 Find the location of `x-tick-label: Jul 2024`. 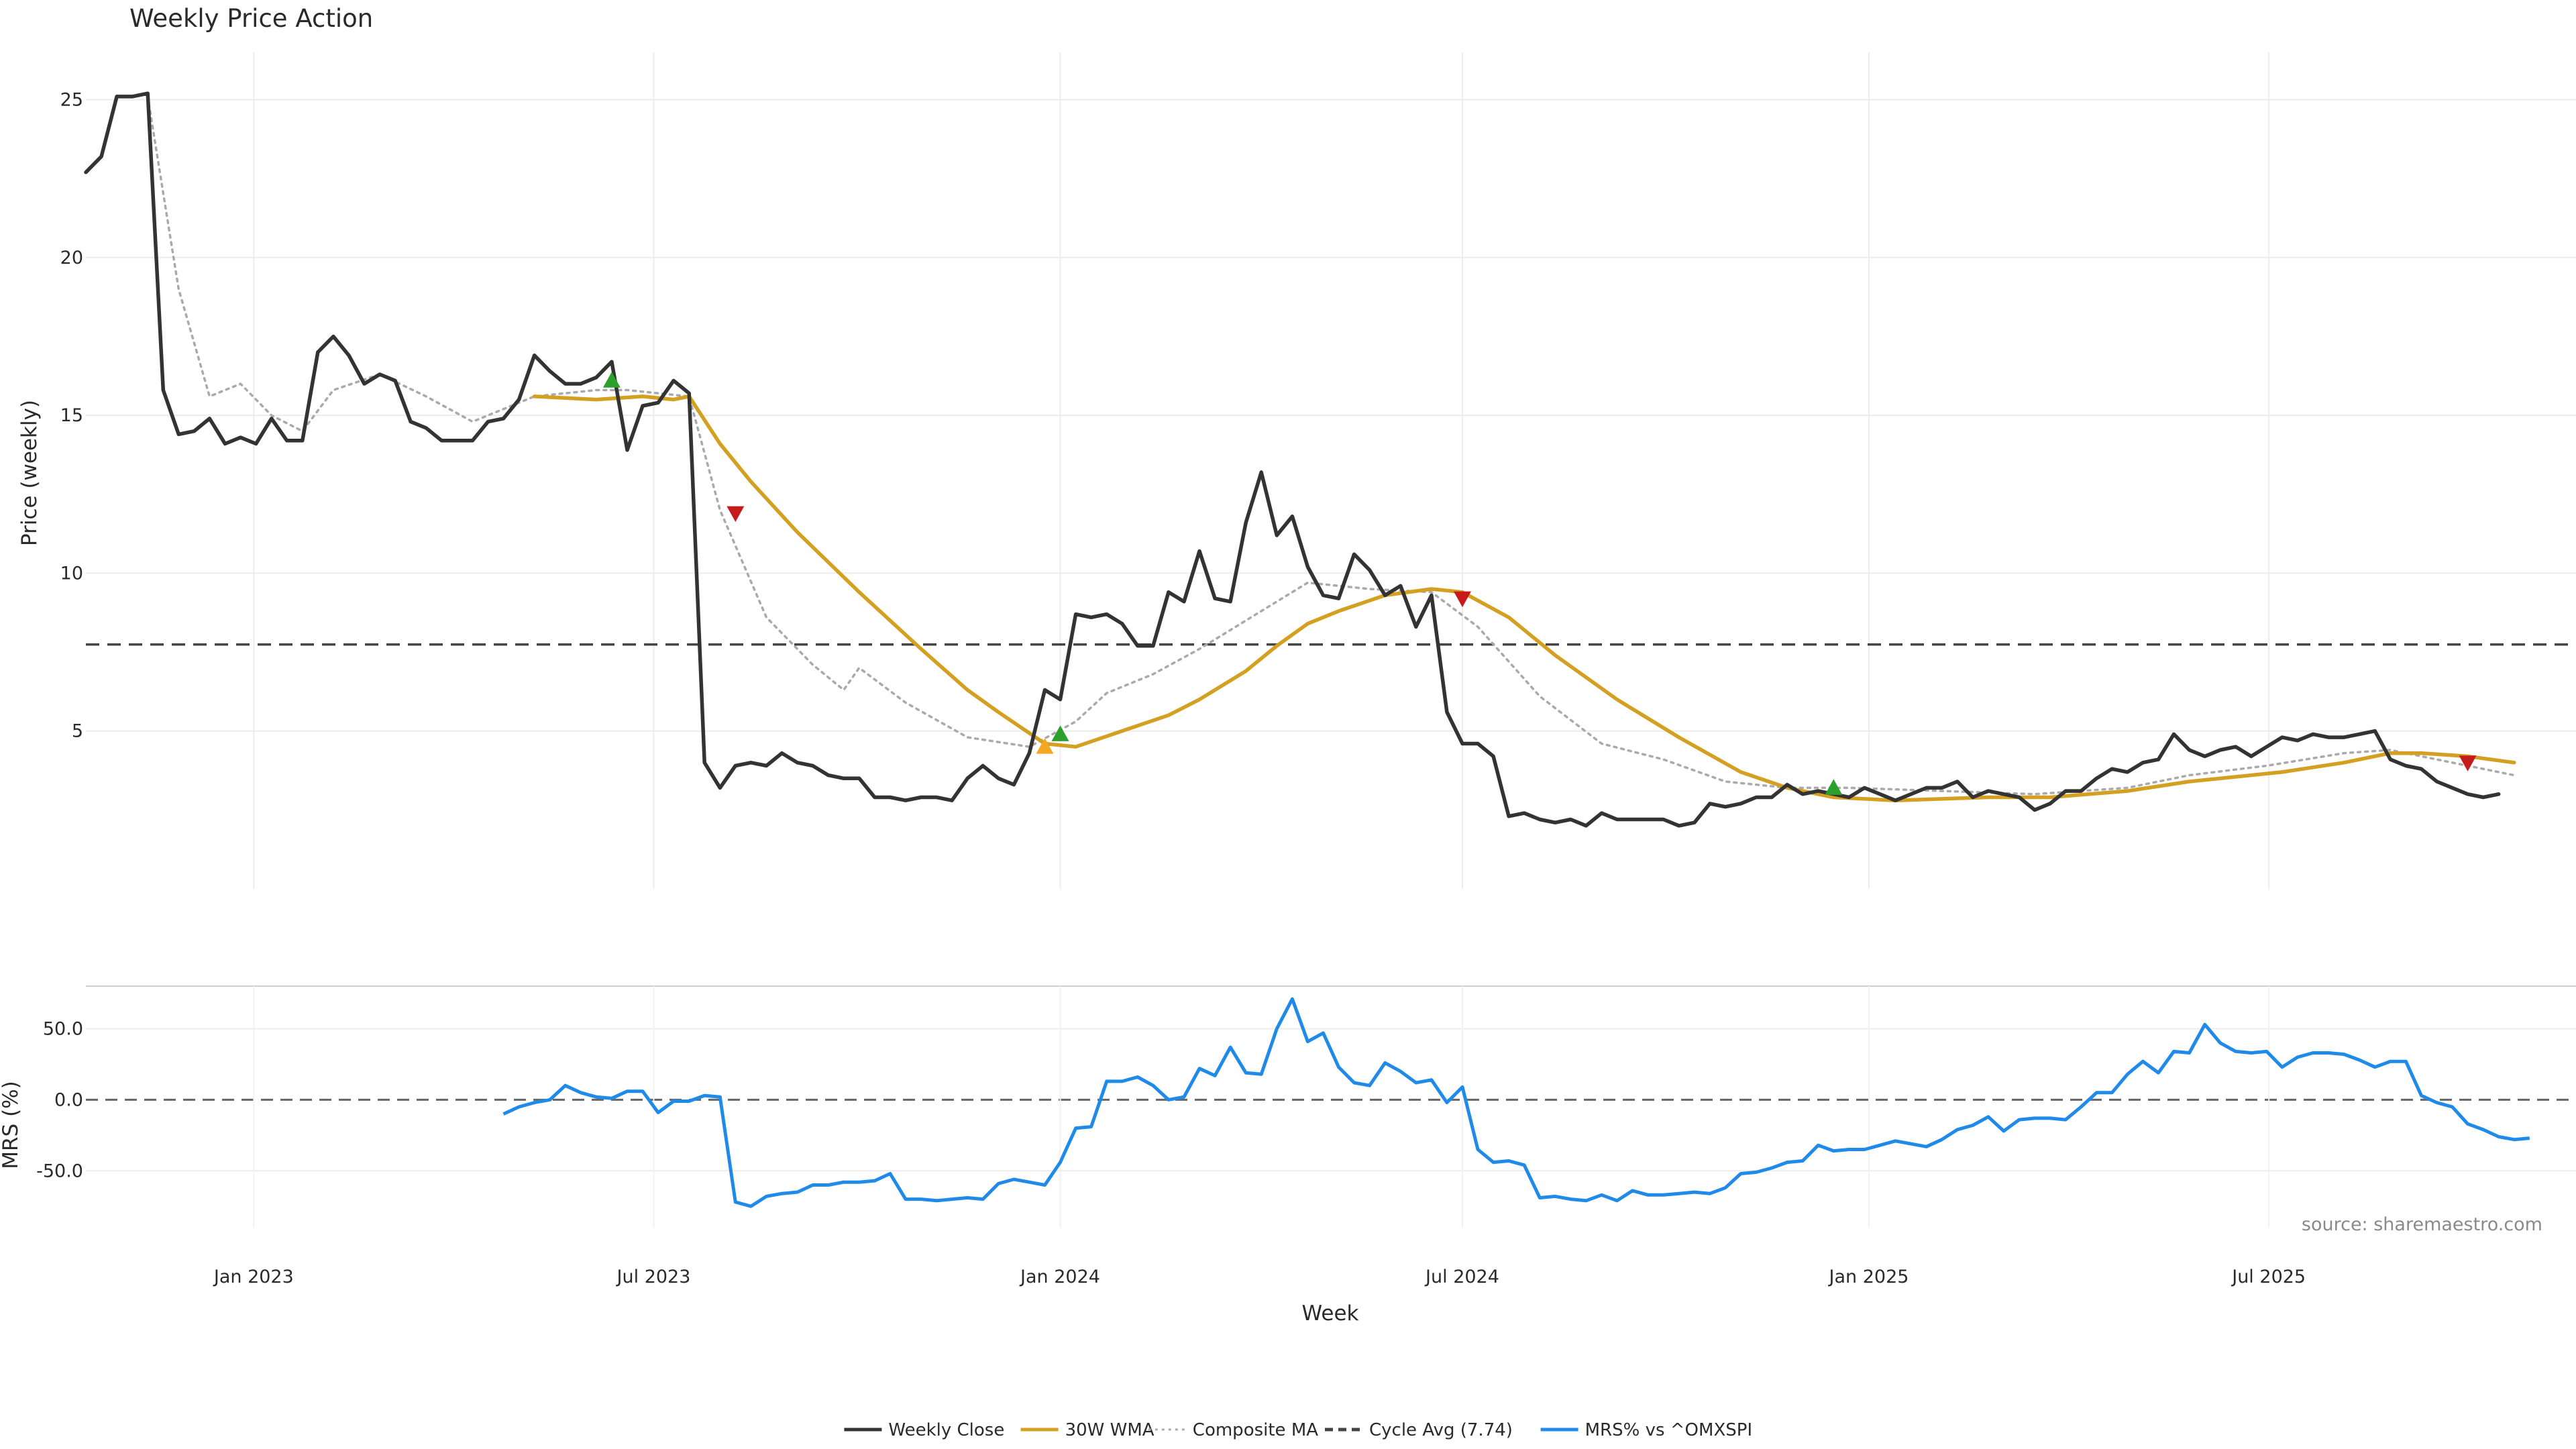

x-tick-label: Jul 2024 is located at coordinates (1461, 1277).